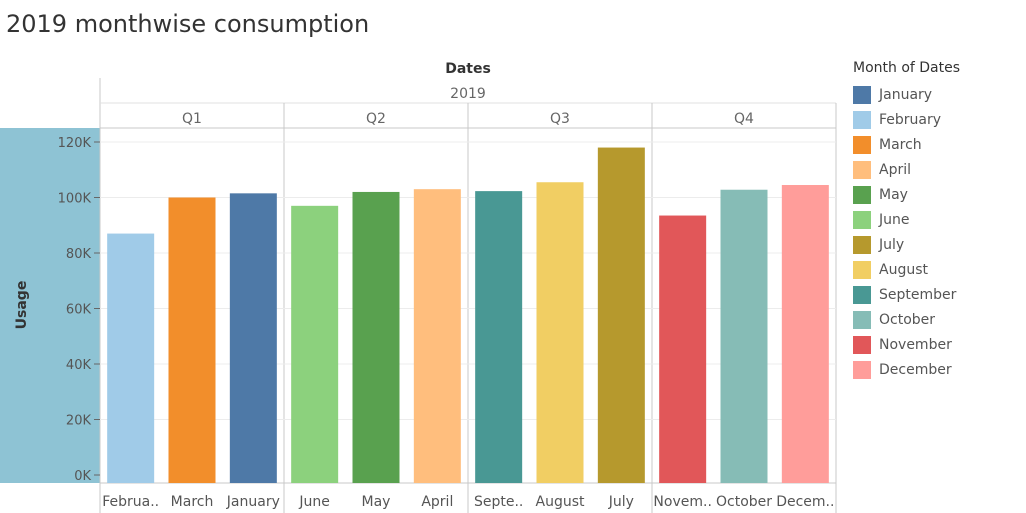 This screenshot has height=513, width=1026. What do you see at coordinates (253, 502) in the screenshot?
I see `x-tick-label: January` at bounding box center [253, 502].